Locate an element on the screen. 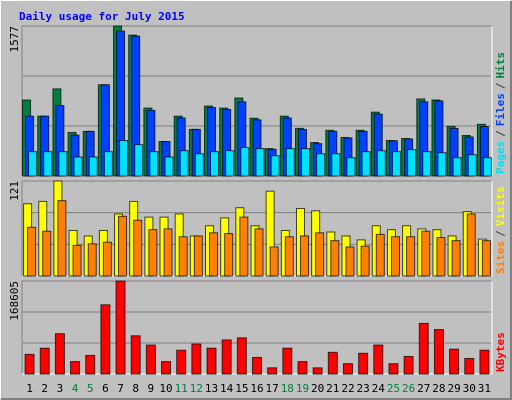 The width and height of the screenshot is (512, 400). legend-entry: Hits is located at coordinates (500, 65).